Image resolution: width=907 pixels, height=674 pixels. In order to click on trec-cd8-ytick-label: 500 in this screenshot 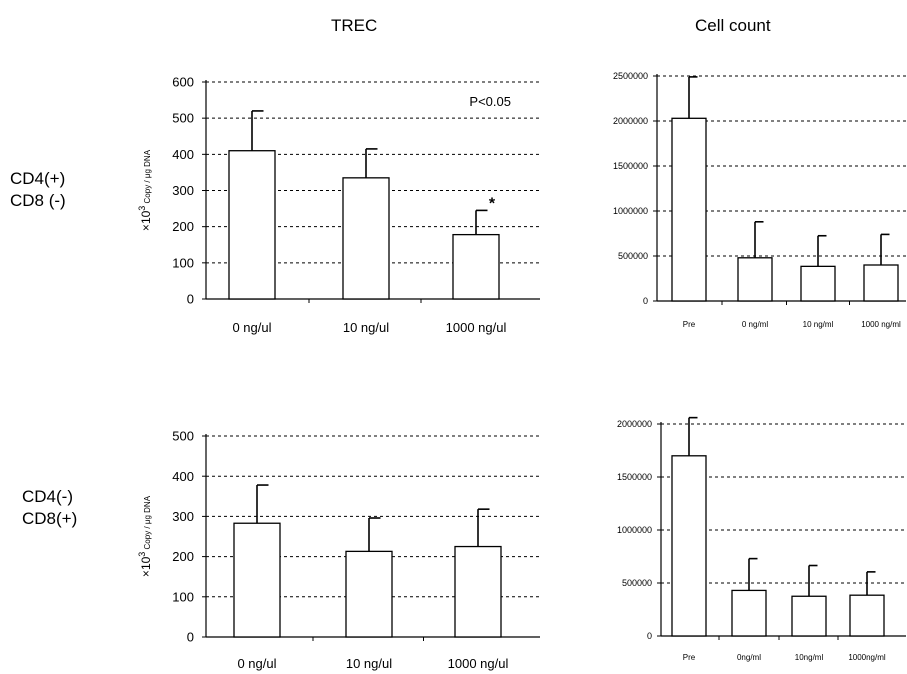, I will do `click(183, 436)`.